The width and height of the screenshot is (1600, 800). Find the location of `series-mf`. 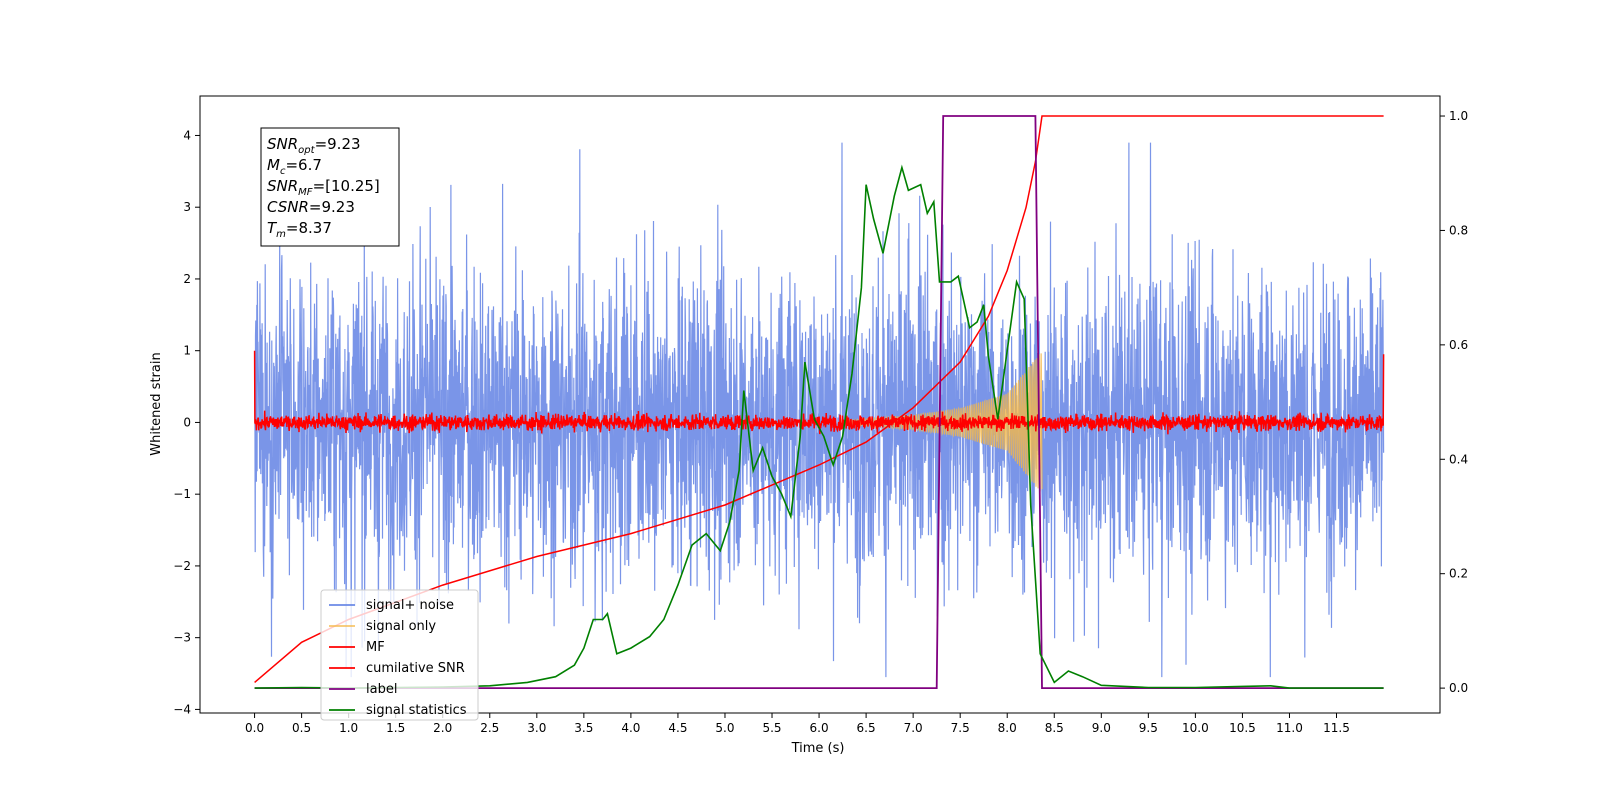

series-mf is located at coordinates (819, 392).